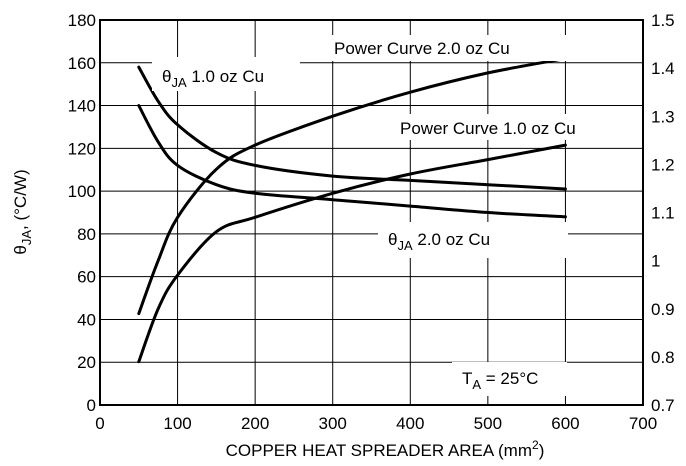 The height and width of the screenshot is (466, 686). What do you see at coordinates (82, 191) in the screenshot?
I see `y-left-tick-label: 100` at bounding box center [82, 191].